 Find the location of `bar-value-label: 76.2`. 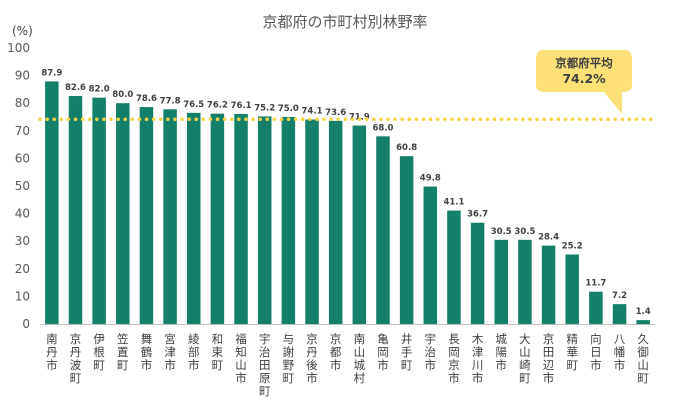

bar-value-label: 76.2 is located at coordinates (217, 106).